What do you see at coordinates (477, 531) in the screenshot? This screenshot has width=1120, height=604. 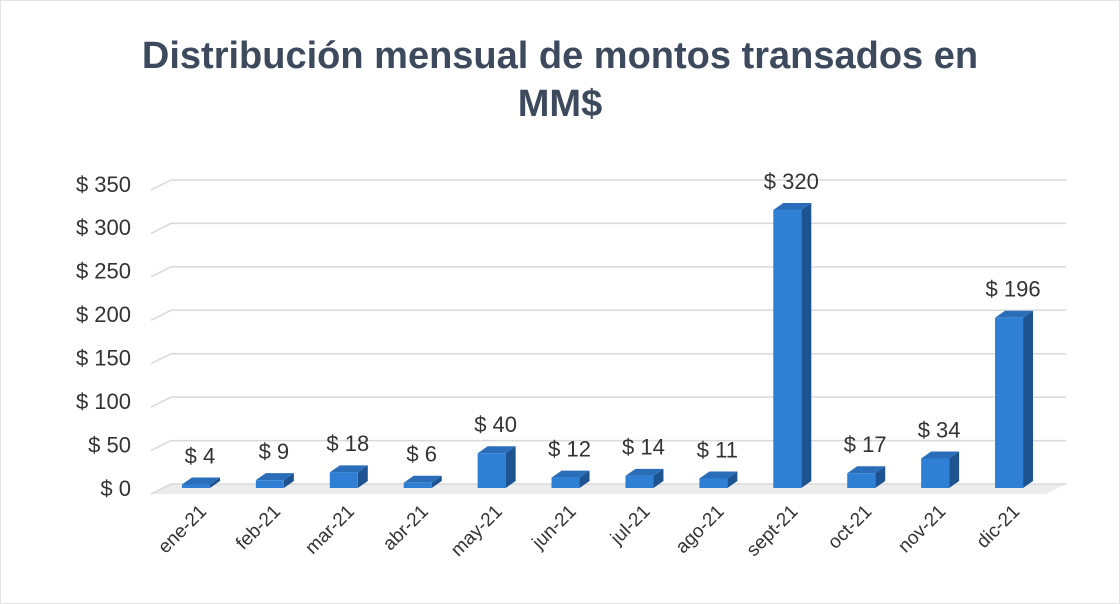 I see `x-tick-label: may-21` at bounding box center [477, 531].